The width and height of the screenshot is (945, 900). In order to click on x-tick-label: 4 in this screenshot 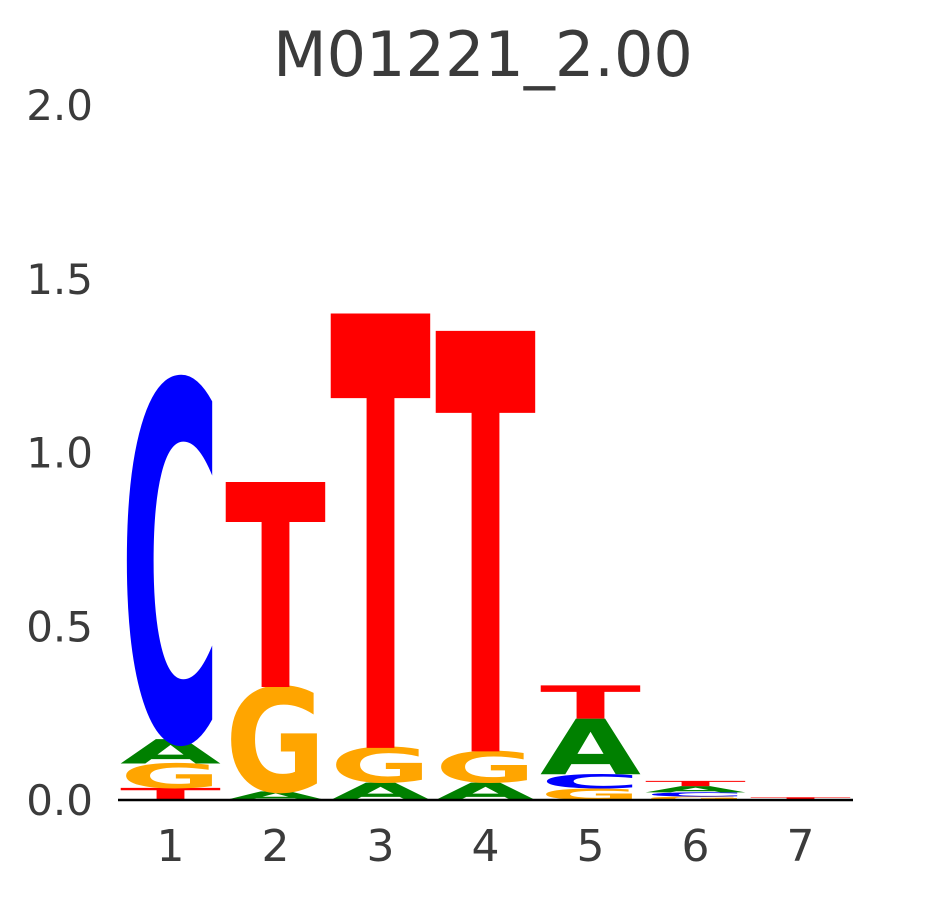, I will do `click(486, 846)`.